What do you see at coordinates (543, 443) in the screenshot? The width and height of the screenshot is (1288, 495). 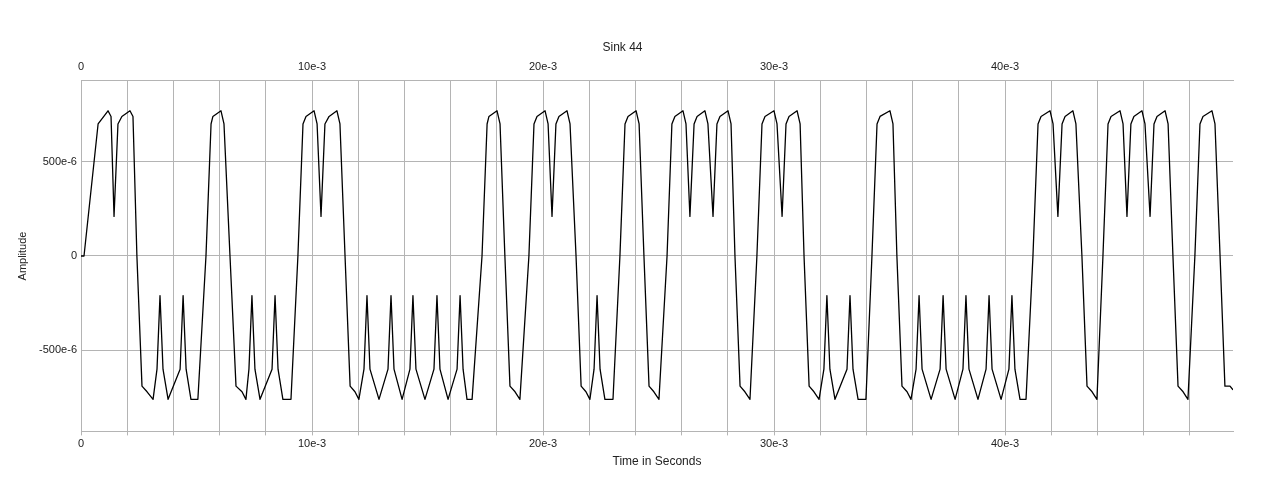 I see `x-tick-label: 20e-3` at bounding box center [543, 443].